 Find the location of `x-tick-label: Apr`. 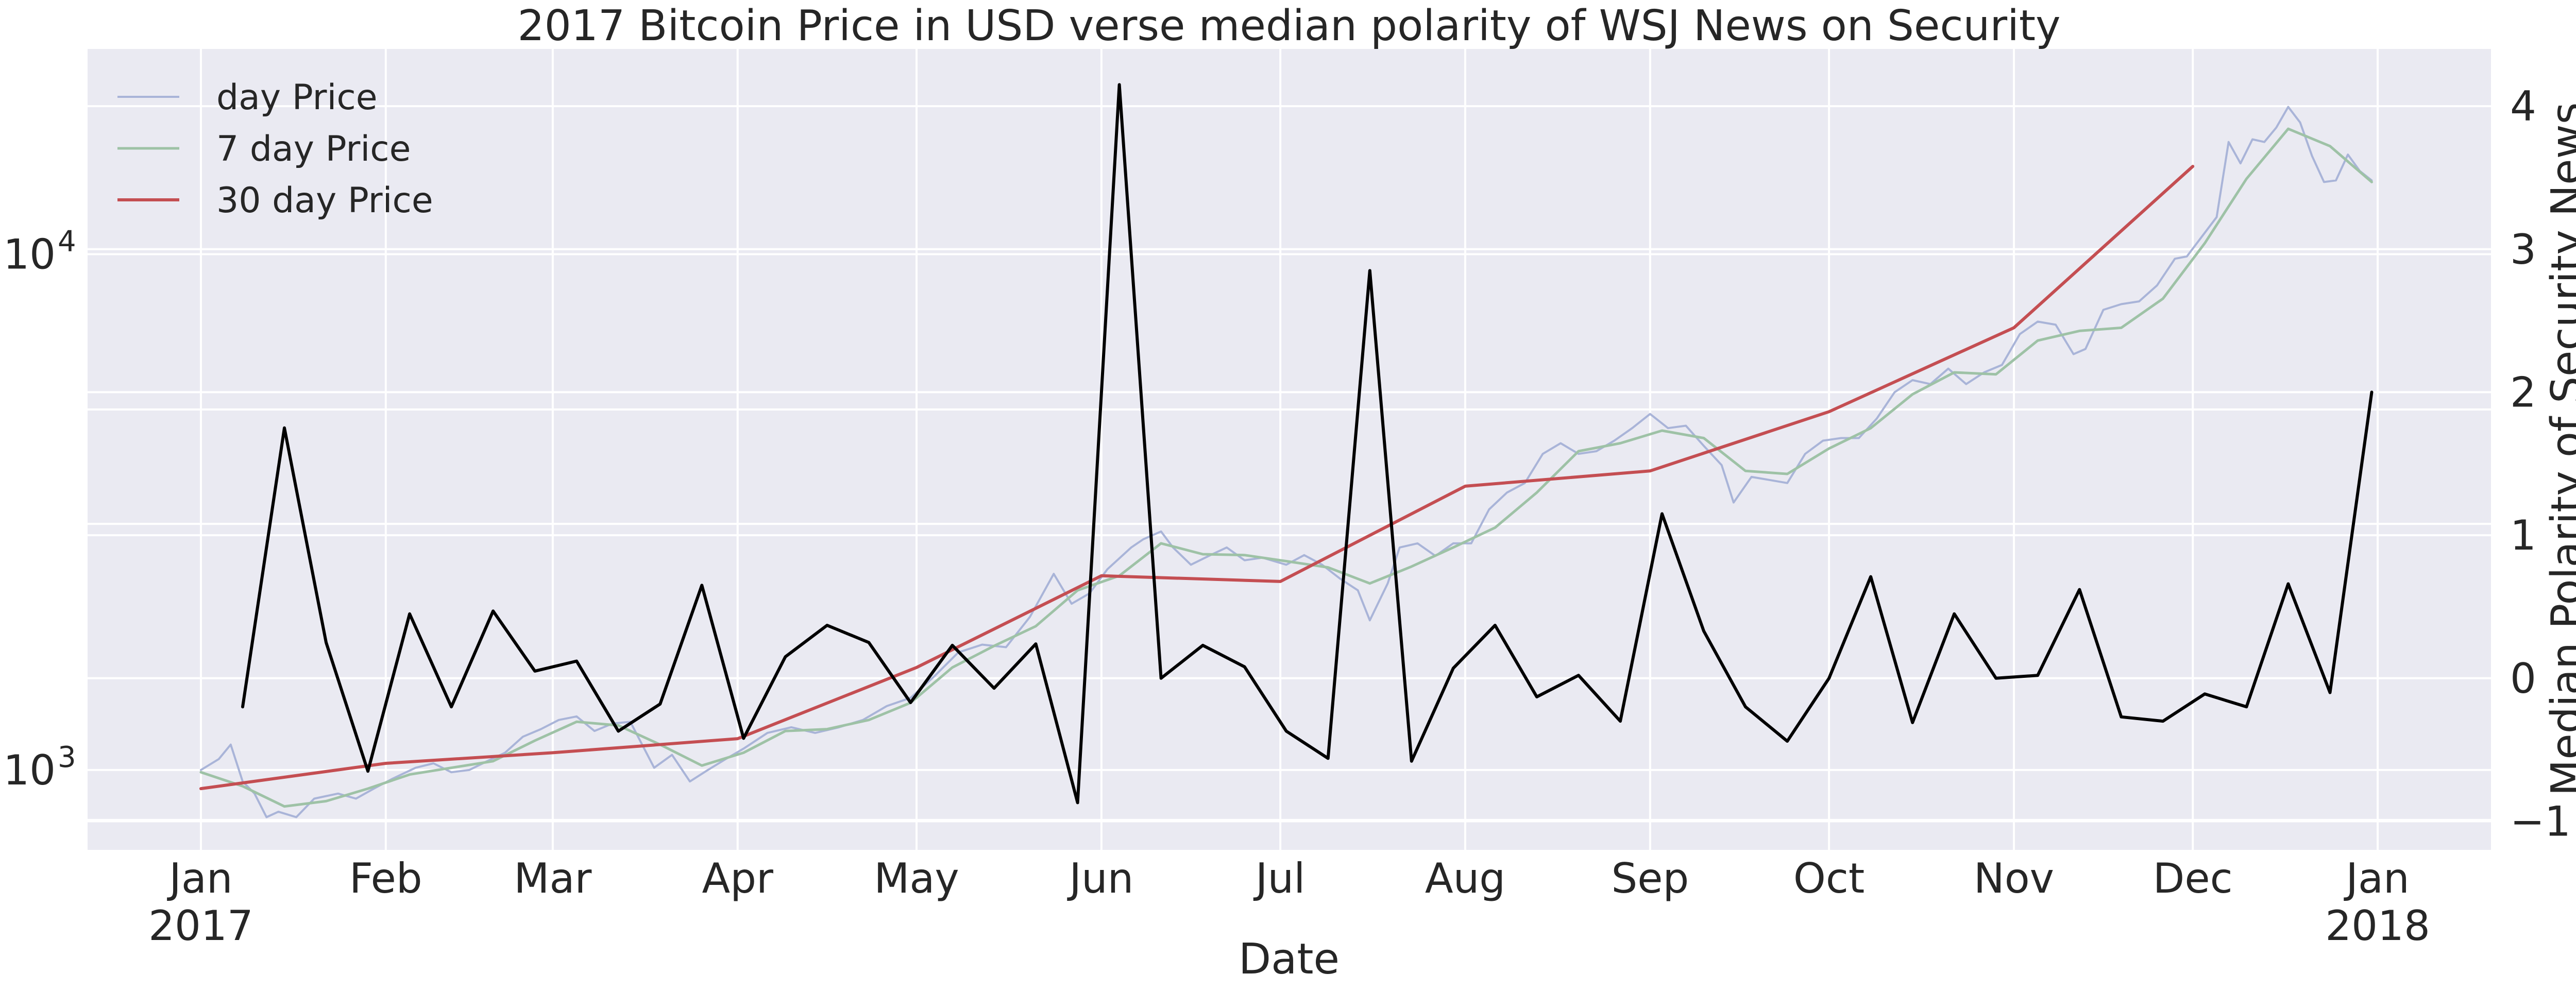

x-tick-label: Apr is located at coordinates (738, 879).